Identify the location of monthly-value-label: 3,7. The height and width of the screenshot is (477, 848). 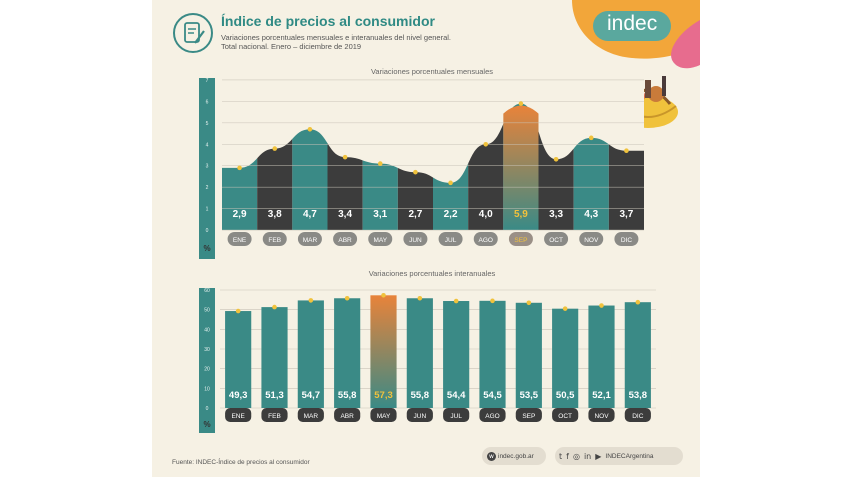
(626, 214).